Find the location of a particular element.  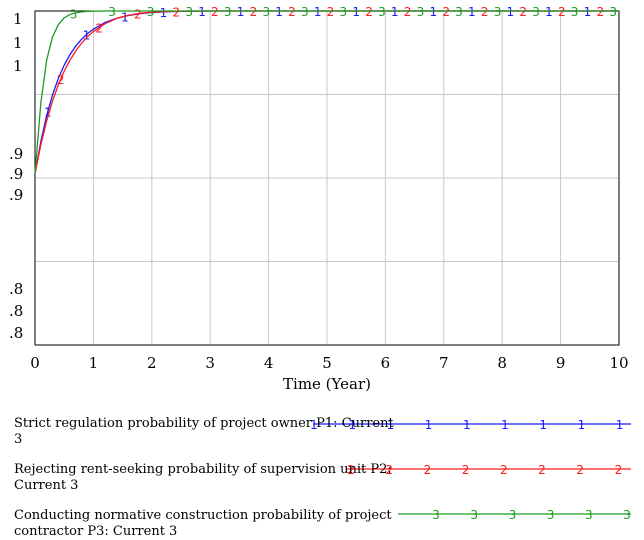

x-tick-label: 2 is located at coordinates (152, 363).